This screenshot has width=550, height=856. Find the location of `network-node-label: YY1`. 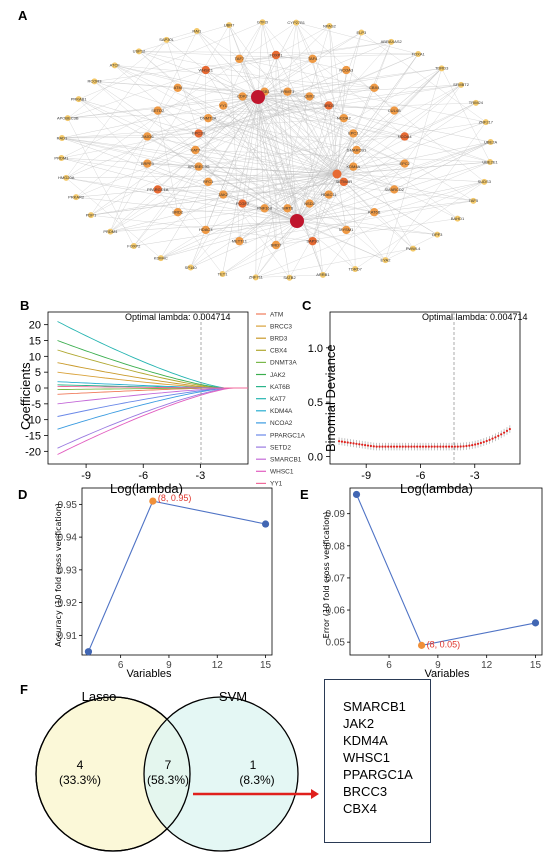

network-node-label: YY1 is located at coordinates (223, 105).